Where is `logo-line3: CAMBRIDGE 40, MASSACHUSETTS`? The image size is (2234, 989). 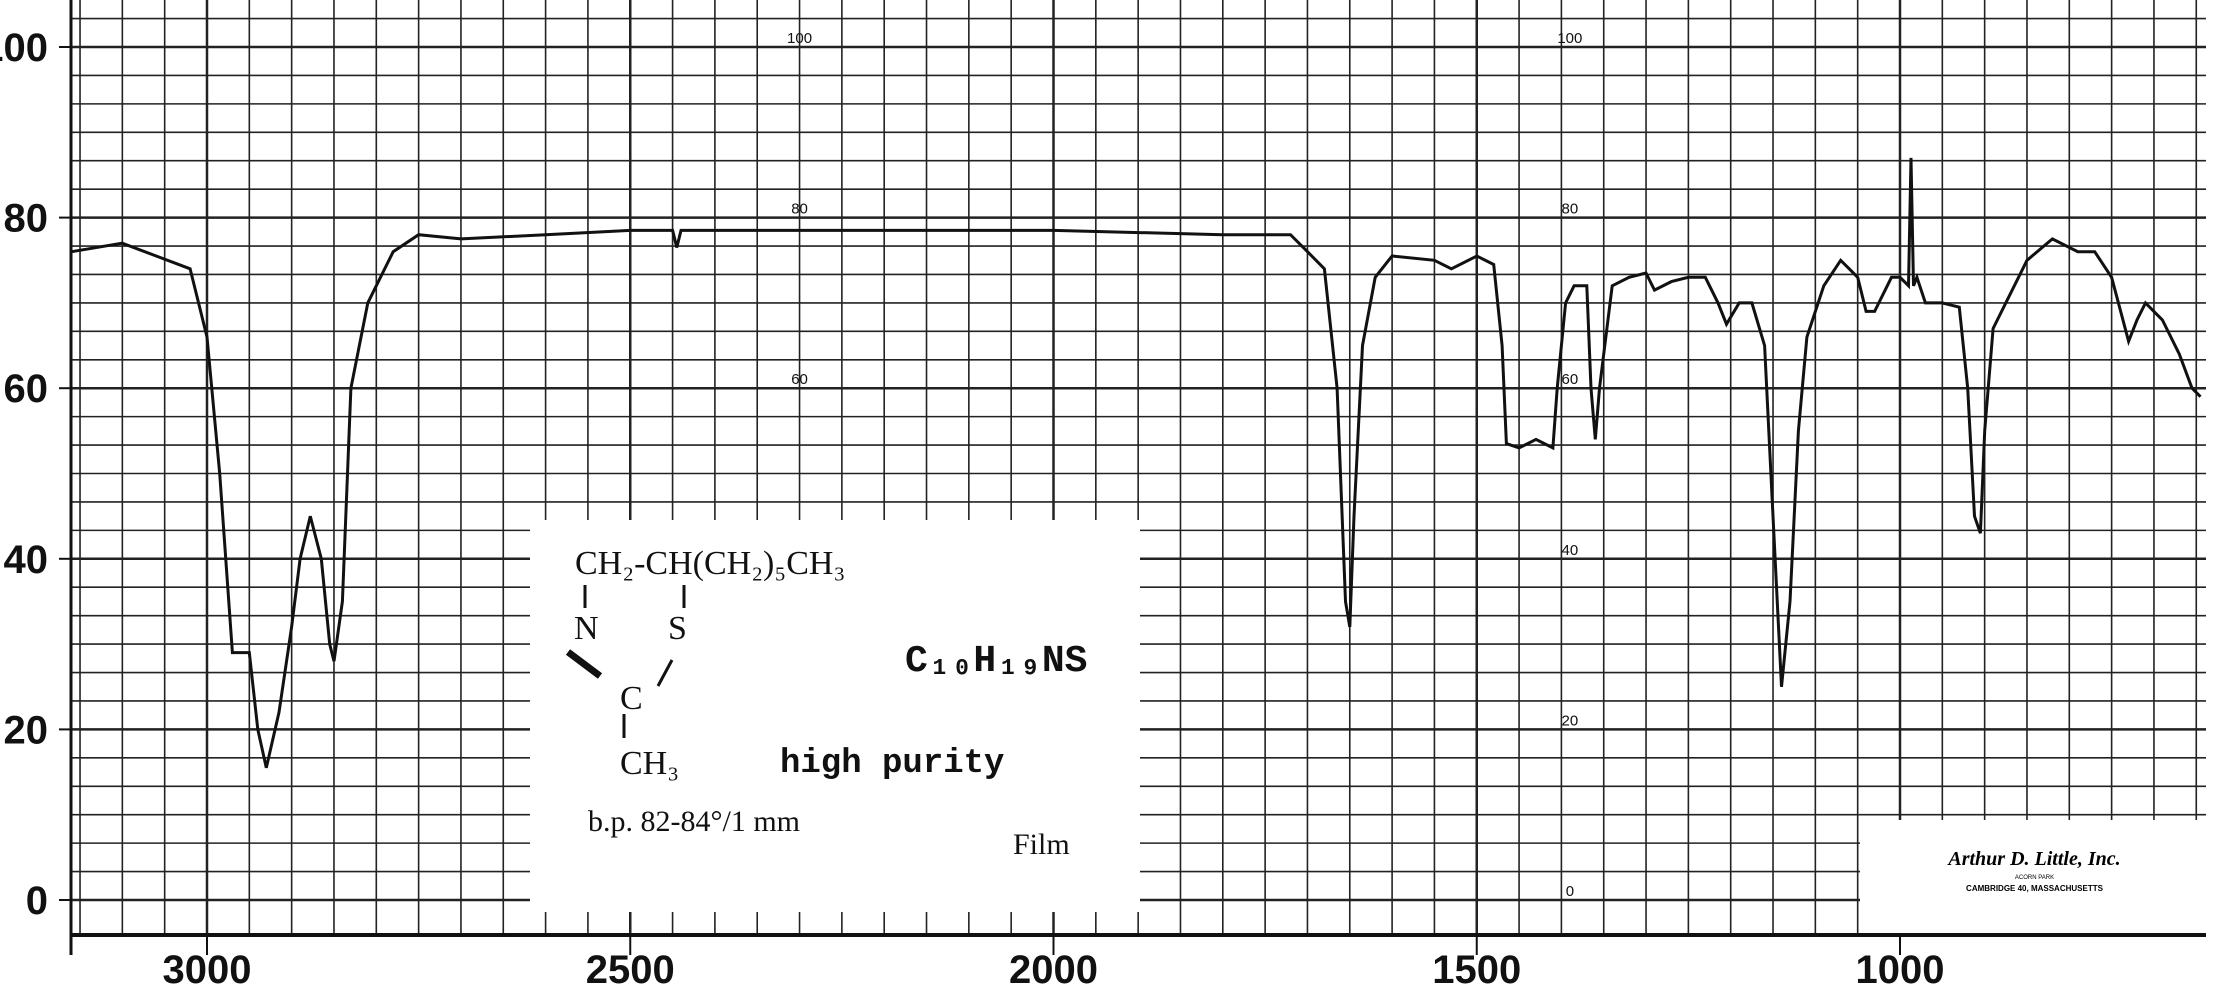
logo-line3: CAMBRIDGE 40, MASSACHUSETTS is located at coordinates (2034, 888).